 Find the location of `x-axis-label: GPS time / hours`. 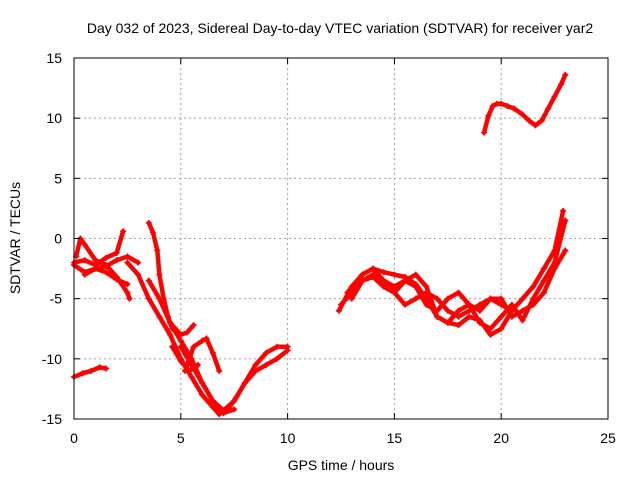

x-axis-label: GPS time / hours is located at coordinates (341, 465).